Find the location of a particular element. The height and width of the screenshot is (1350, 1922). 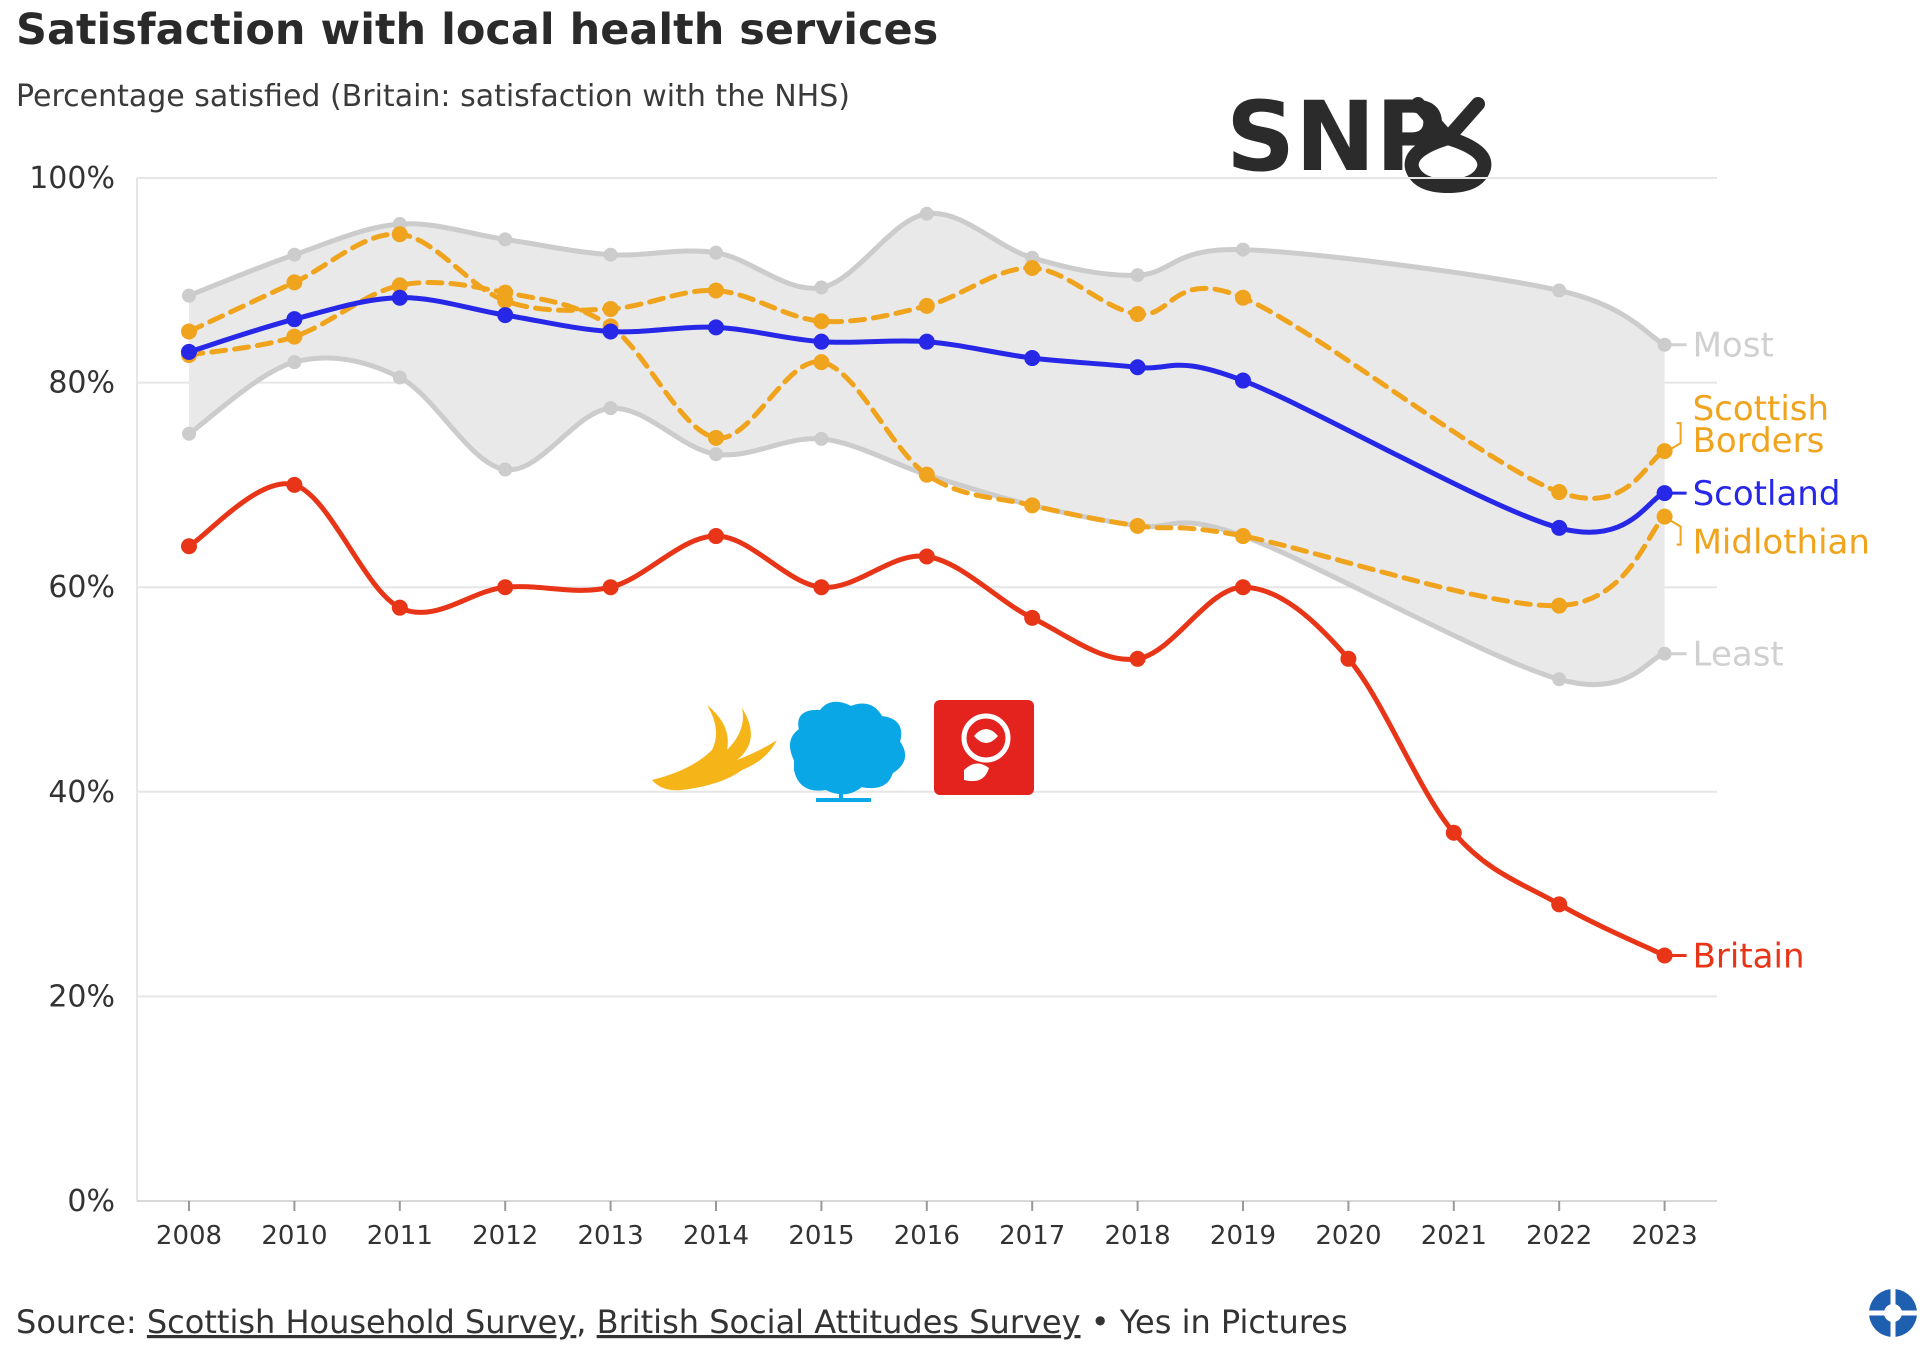

tree-icon is located at coordinates (848, 751).